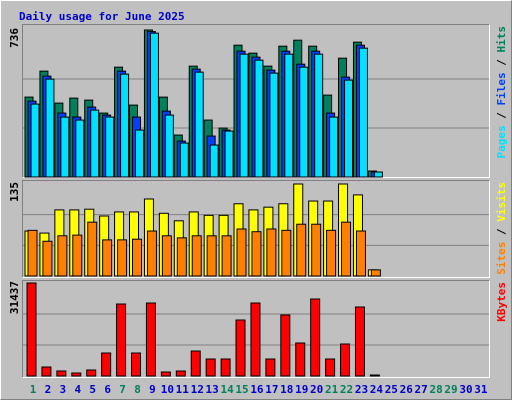 This screenshot has width=512, height=400. Describe the element at coordinates (227, 389) in the screenshot. I see `x-tick-label: 14` at that location.